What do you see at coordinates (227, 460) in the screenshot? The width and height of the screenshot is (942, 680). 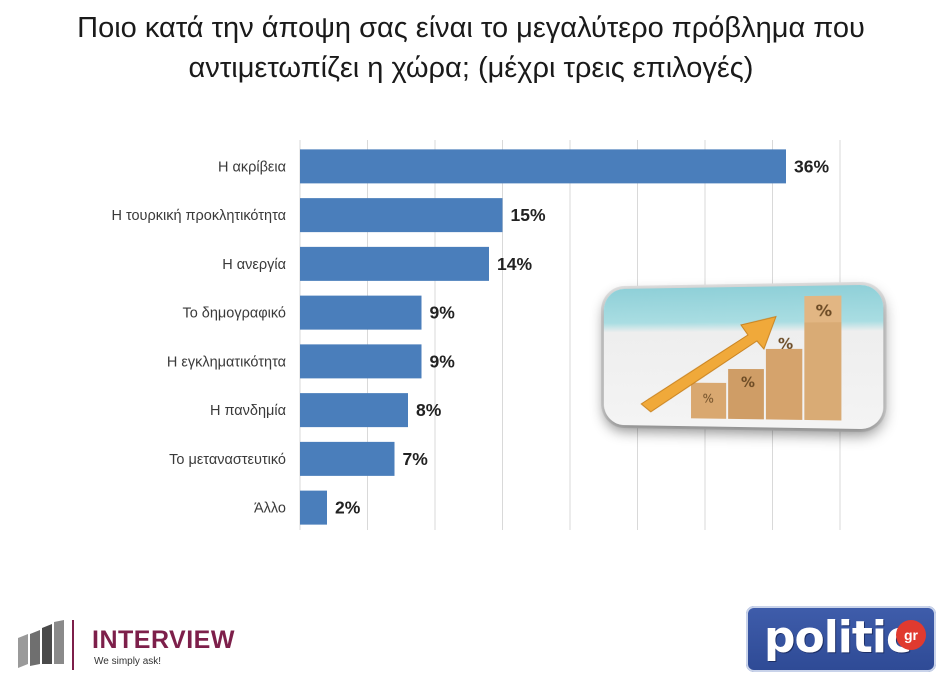 I see `category-label: Το μεταναστευτικό` at bounding box center [227, 460].